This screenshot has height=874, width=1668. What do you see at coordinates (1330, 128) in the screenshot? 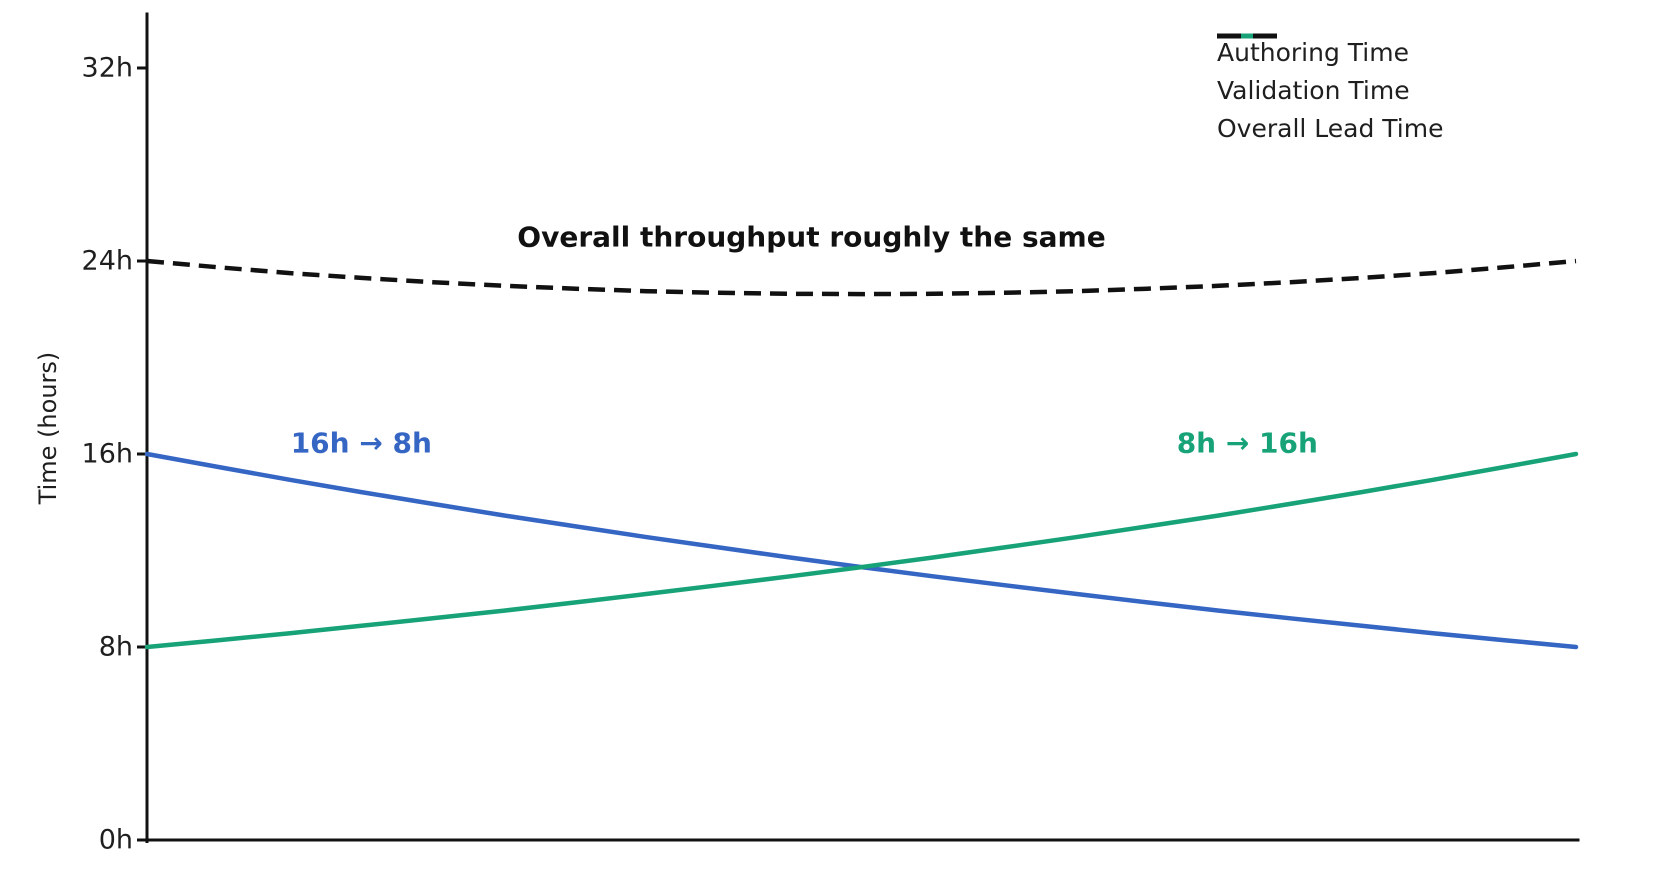
I see `legend-label-overall: Overall Lead Time` at bounding box center [1330, 128].